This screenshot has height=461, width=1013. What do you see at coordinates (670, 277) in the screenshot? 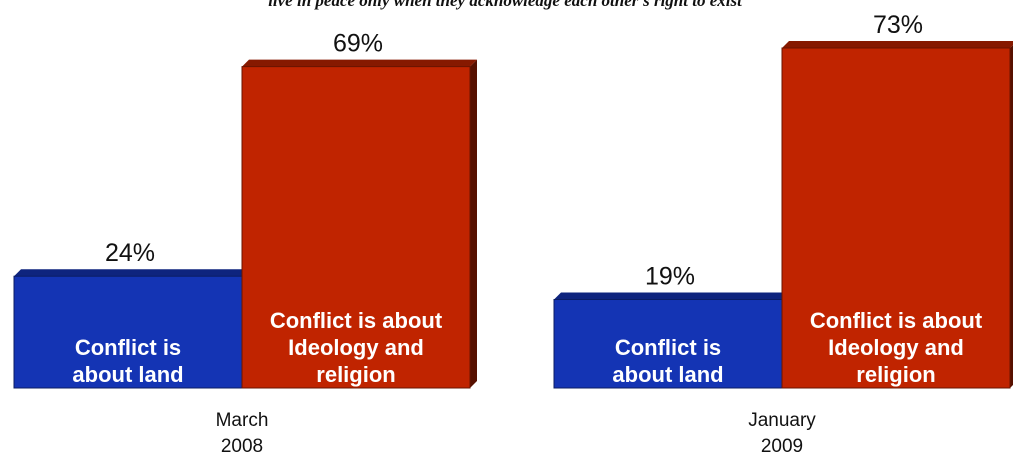
I see `value-label-1-0: 19%` at bounding box center [670, 277].